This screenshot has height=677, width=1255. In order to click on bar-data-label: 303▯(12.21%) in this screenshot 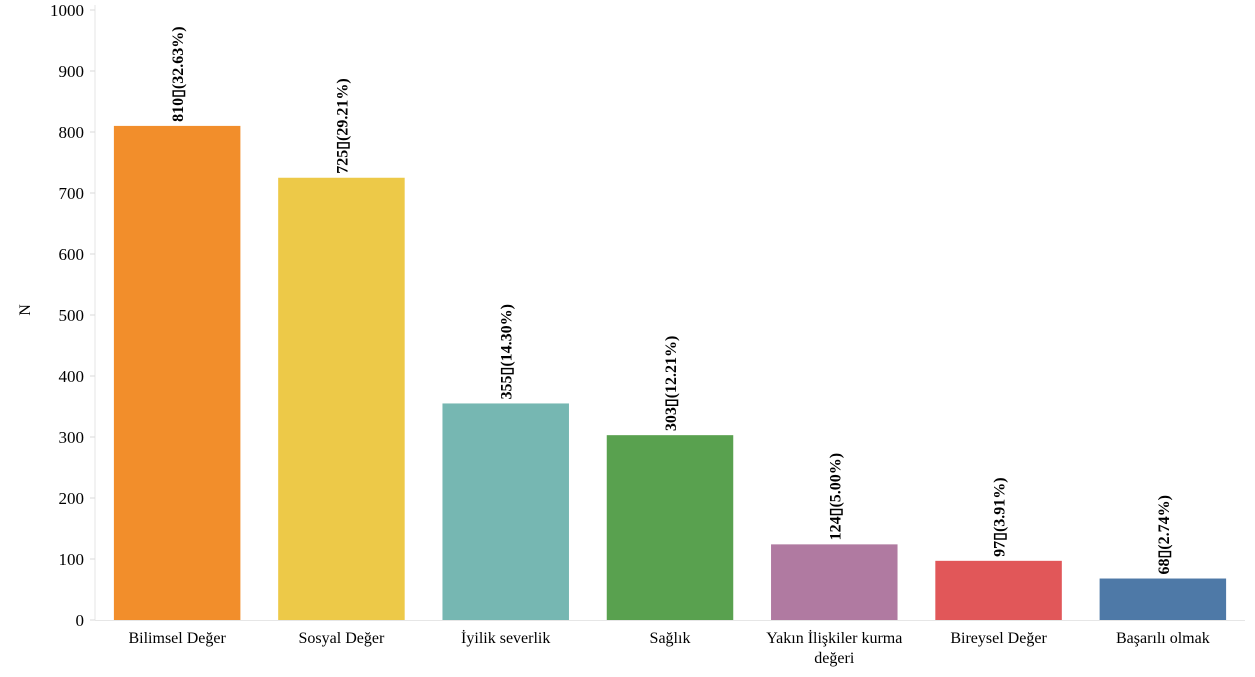, I will do `click(671, 383)`.